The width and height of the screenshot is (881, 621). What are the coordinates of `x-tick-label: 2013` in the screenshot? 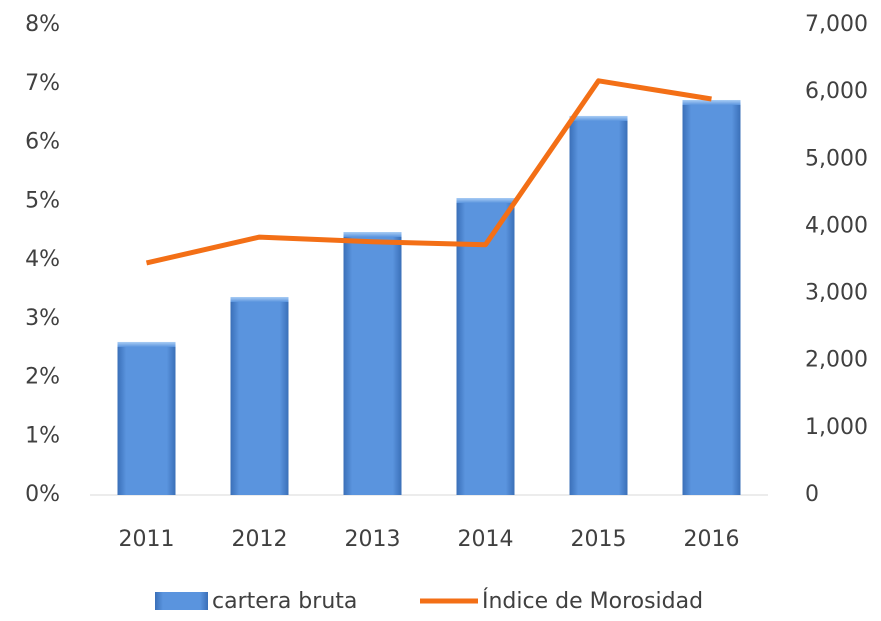 It's located at (373, 539).